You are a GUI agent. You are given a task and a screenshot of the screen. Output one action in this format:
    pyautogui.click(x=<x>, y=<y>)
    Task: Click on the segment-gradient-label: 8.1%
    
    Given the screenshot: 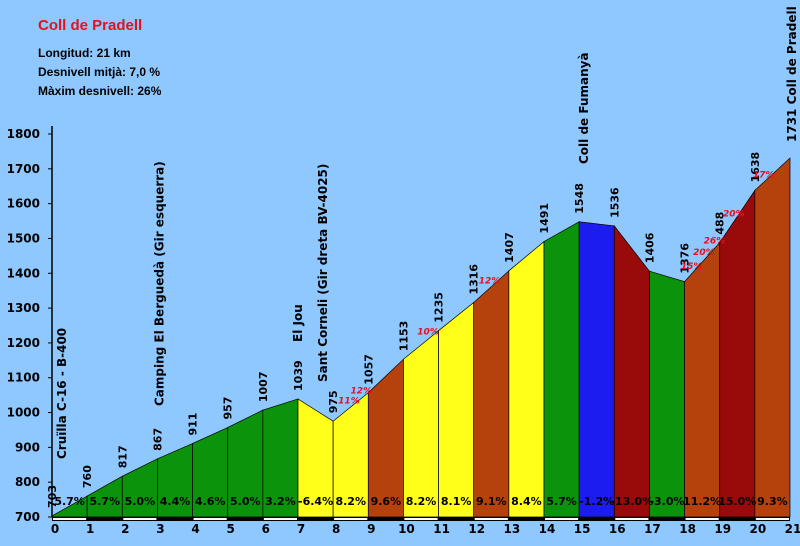 What is the action you would take?
    pyautogui.click(x=456, y=501)
    